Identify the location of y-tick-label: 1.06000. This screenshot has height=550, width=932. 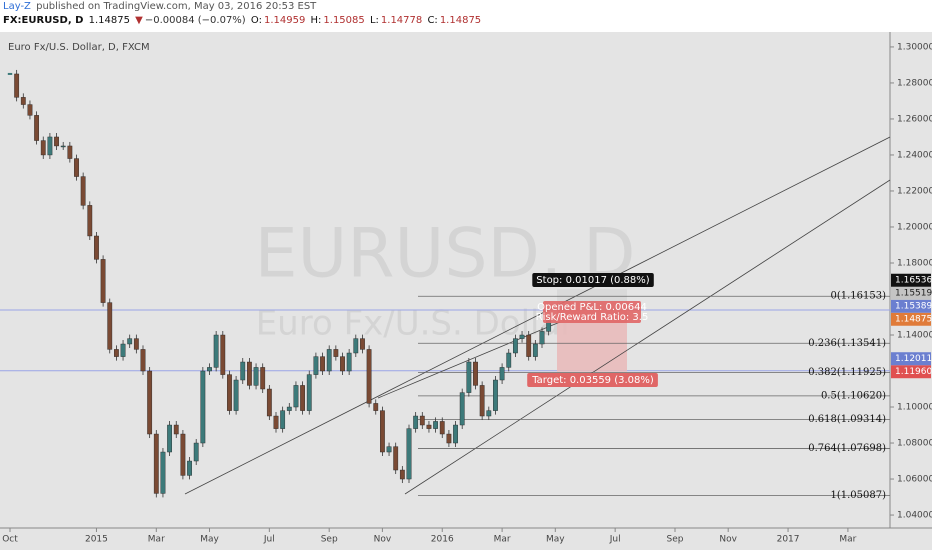
(914, 480).